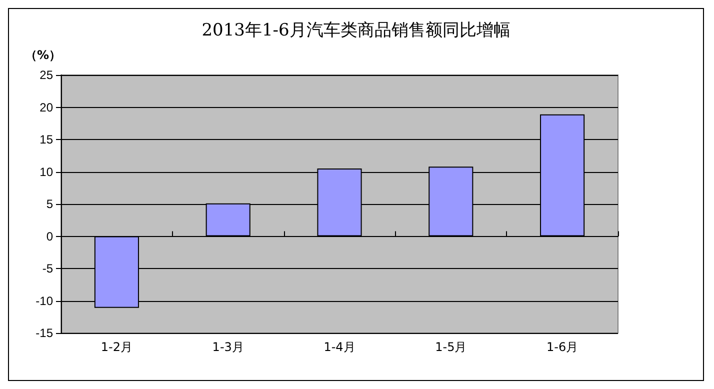 The height and width of the screenshot is (389, 714). I want to click on y-tick-label: -5, so click(48, 269).